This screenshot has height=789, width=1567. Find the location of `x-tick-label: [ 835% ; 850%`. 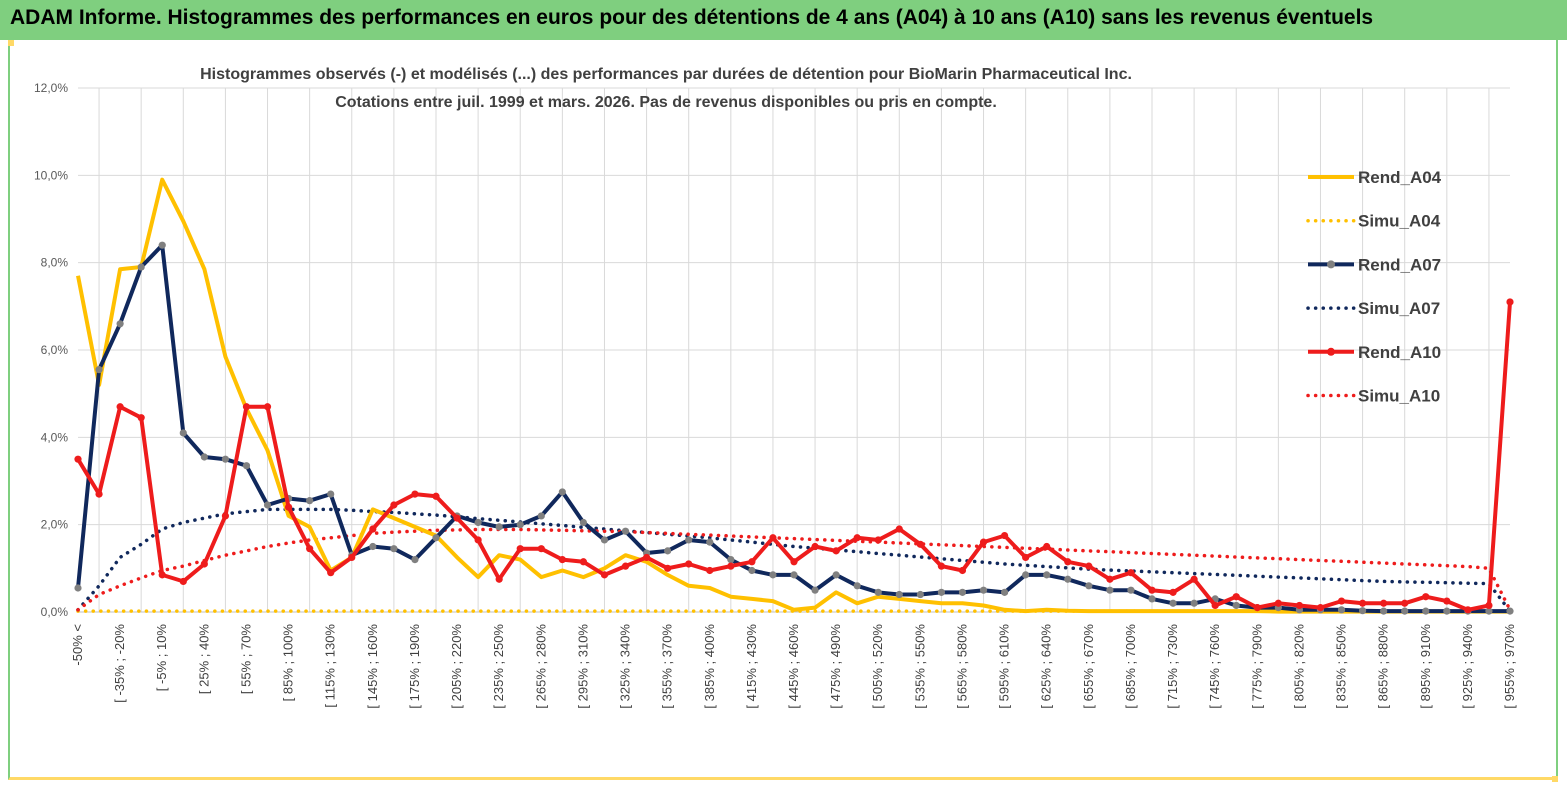

x-tick-label: [ 835% ; 850% is located at coordinates (1341, 666).